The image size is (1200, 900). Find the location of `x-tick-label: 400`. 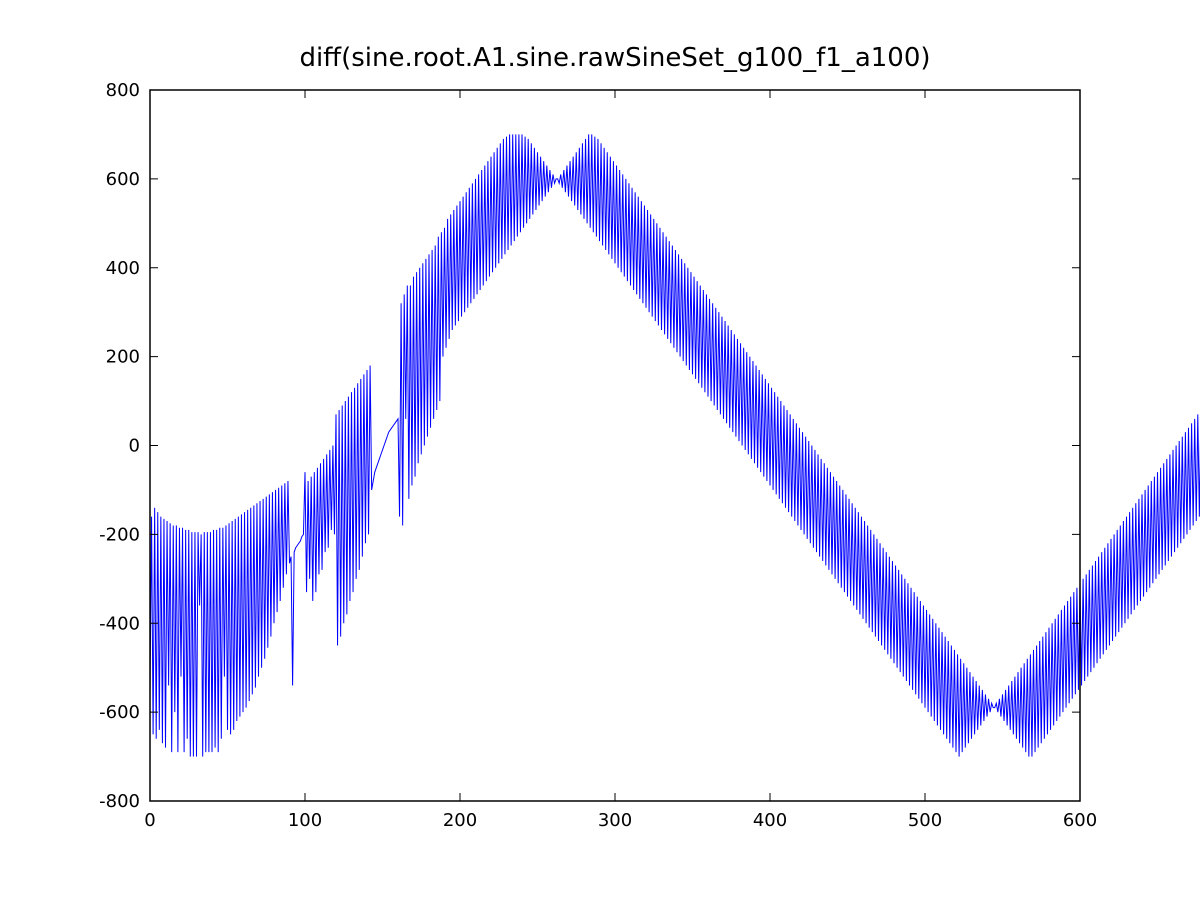

x-tick-label: 400 is located at coordinates (770, 820).